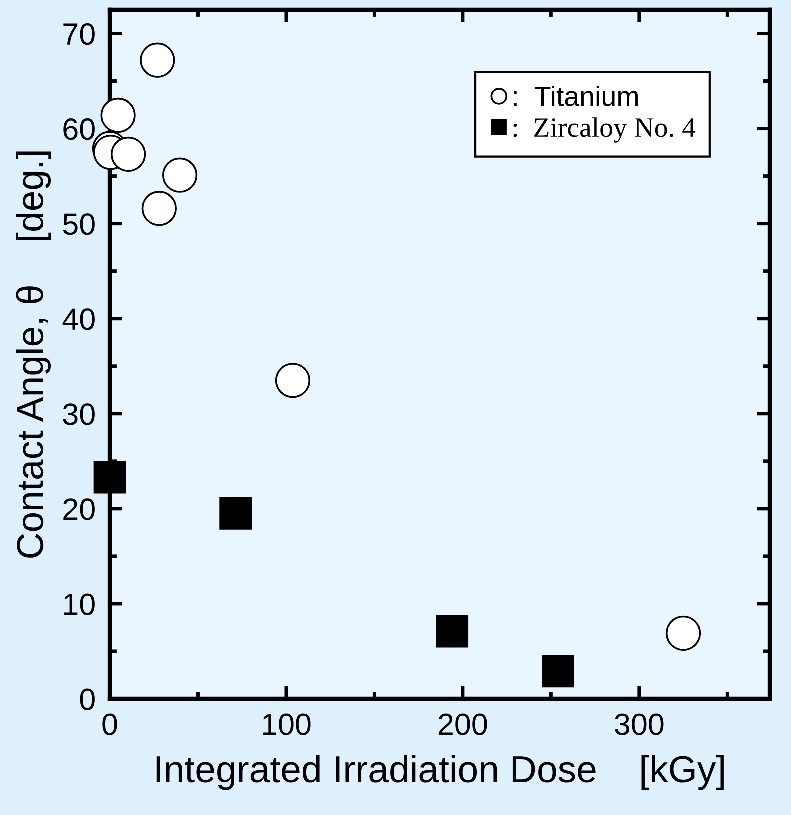  Describe the element at coordinates (79, 225) in the screenshot. I see `y-tick-label: 50` at that location.